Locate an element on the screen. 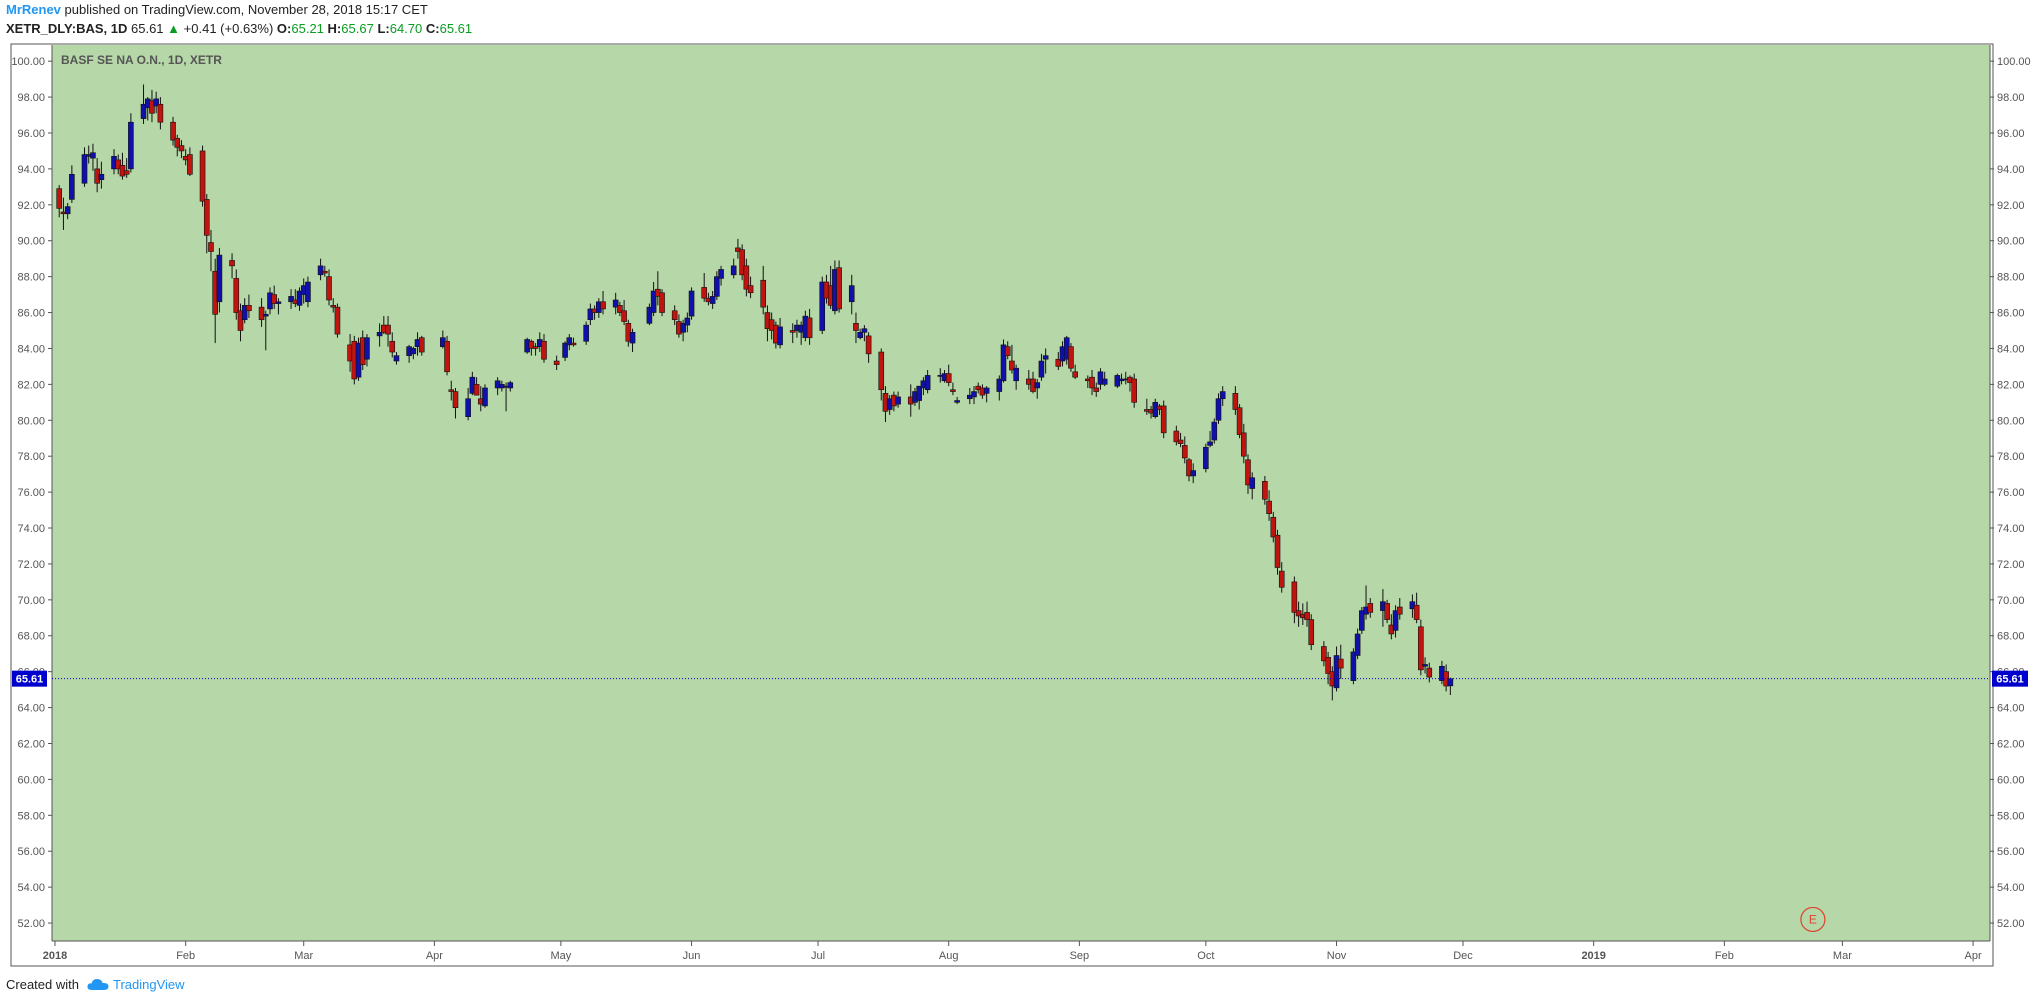 The image size is (2041, 1004). y-tick-label: 76.00 is located at coordinates (31, 493).